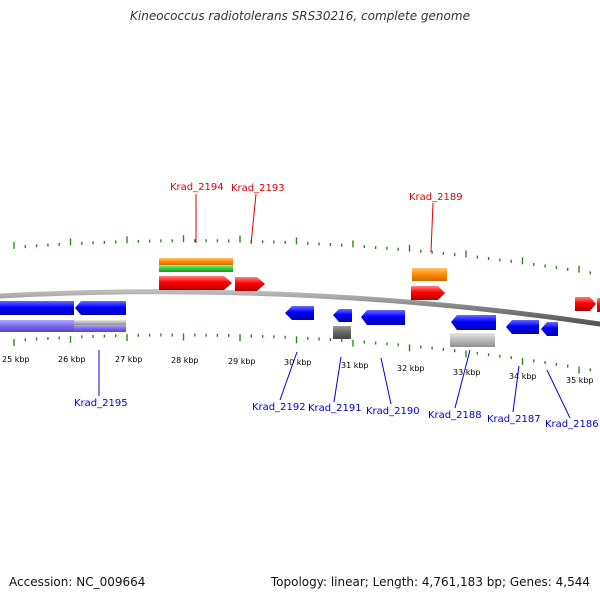  Describe the element at coordinates (37, 308) in the screenshot. I see `gene-arrow-reverse` at that location.